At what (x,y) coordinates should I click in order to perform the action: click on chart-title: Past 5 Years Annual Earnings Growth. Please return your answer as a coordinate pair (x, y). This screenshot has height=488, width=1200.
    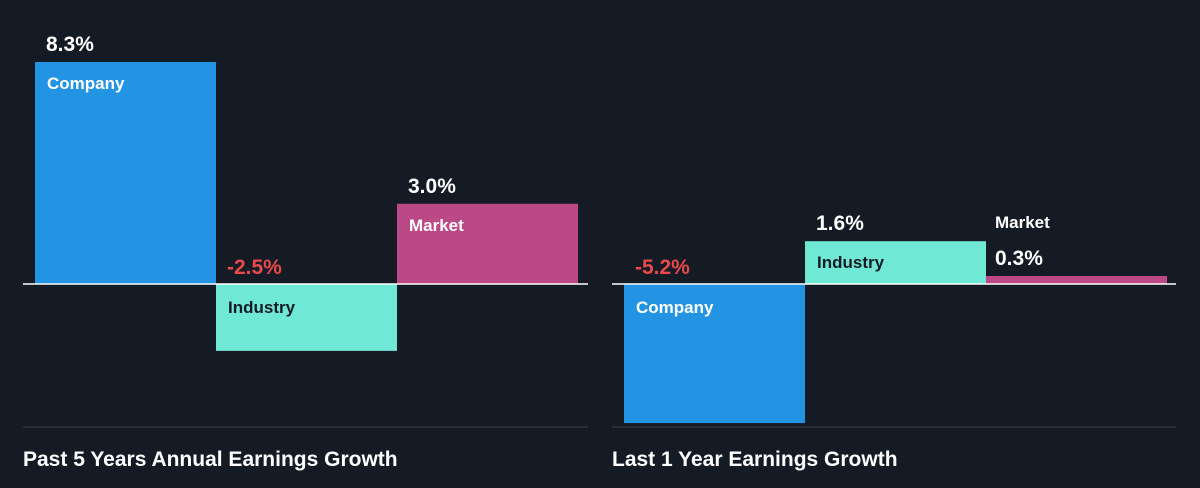
    Looking at the image, I should click on (210, 459).